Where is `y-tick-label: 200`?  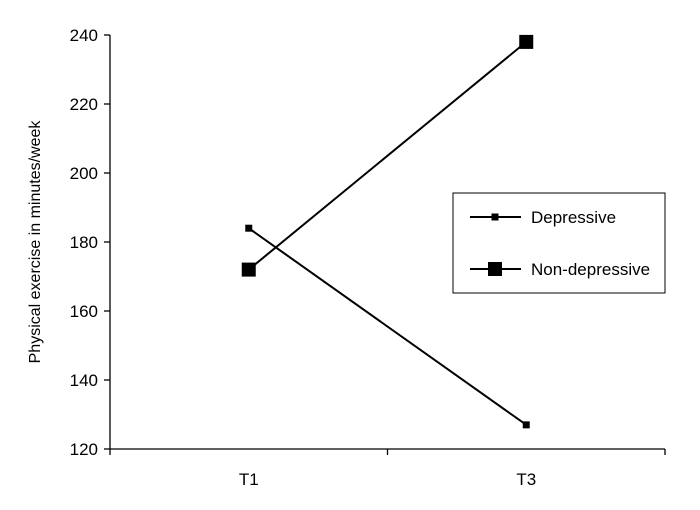
y-tick-label: 200 is located at coordinates (84, 173).